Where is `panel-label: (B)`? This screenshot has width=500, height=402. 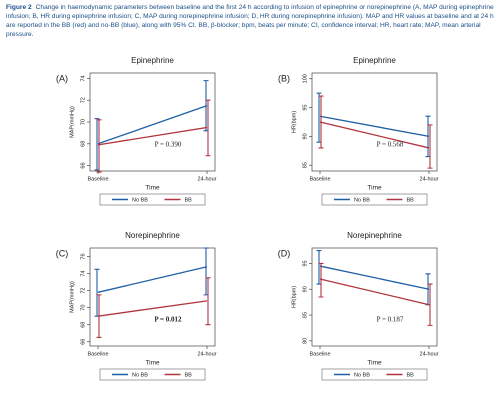
panel-label: (B) is located at coordinates (284, 78).